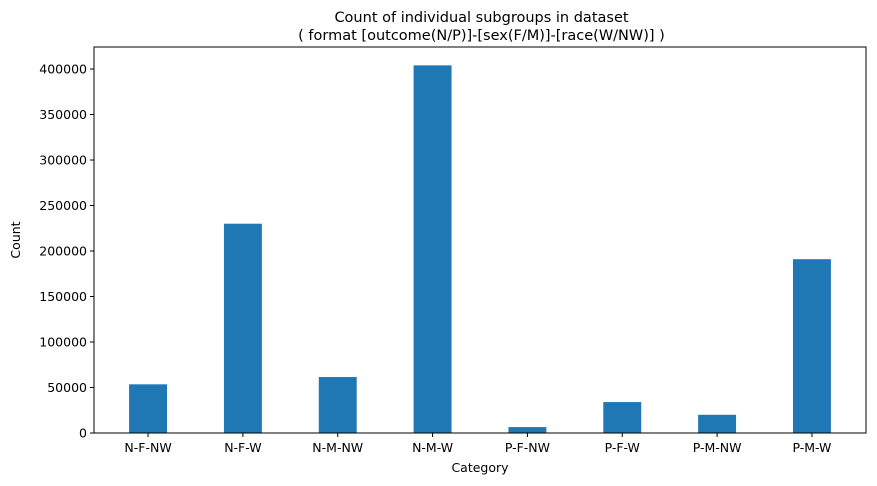  What do you see at coordinates (481, 18) in the screenshot?
I see `chart-title: Count of individual subgroups in dataset` at bounding box center [481, 18].